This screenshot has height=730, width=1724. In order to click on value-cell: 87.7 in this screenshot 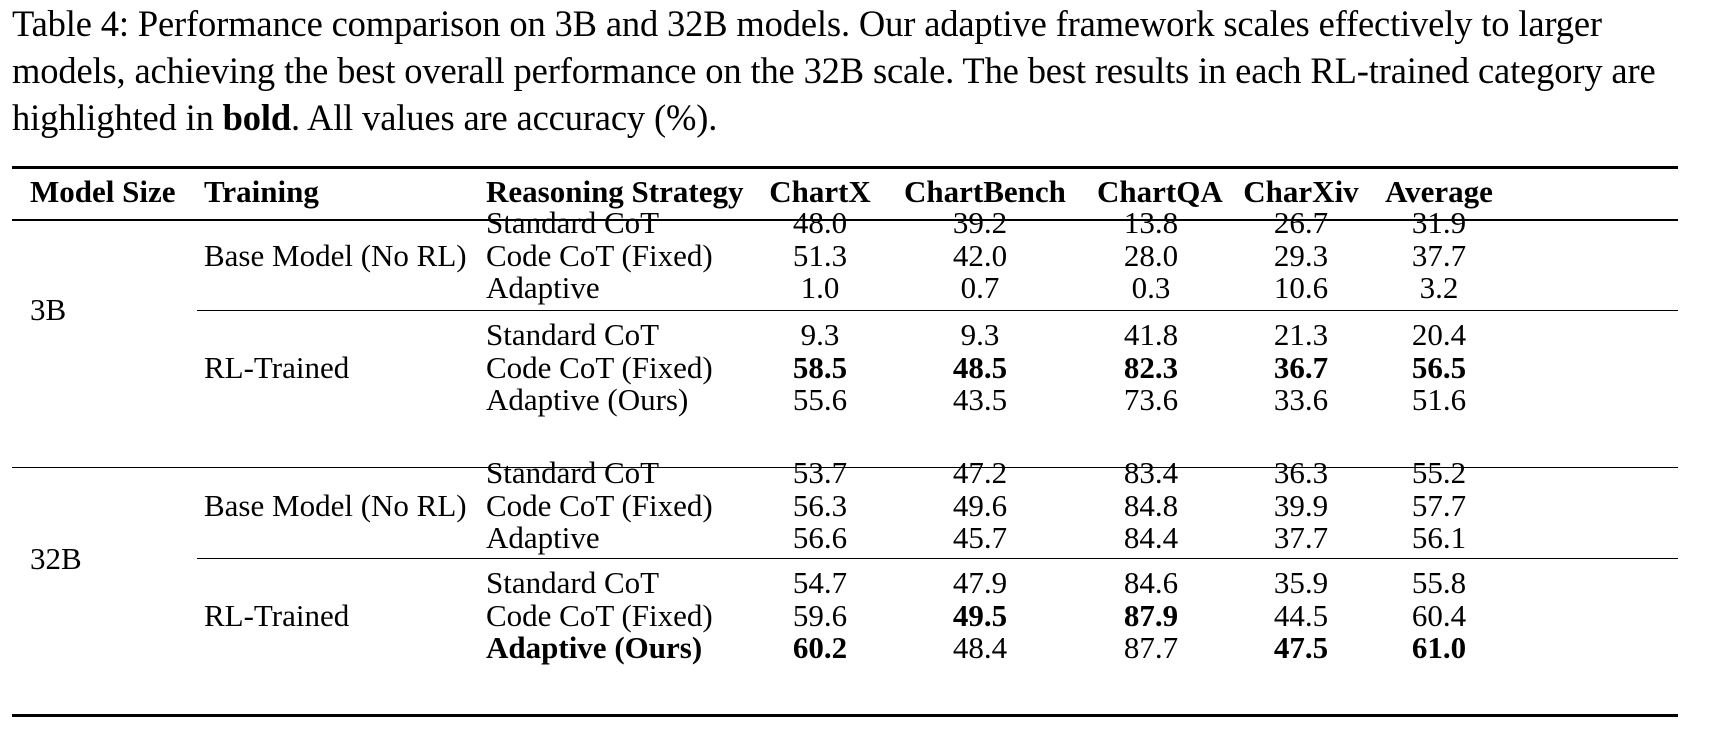, I will do `click(1151, 647)`.